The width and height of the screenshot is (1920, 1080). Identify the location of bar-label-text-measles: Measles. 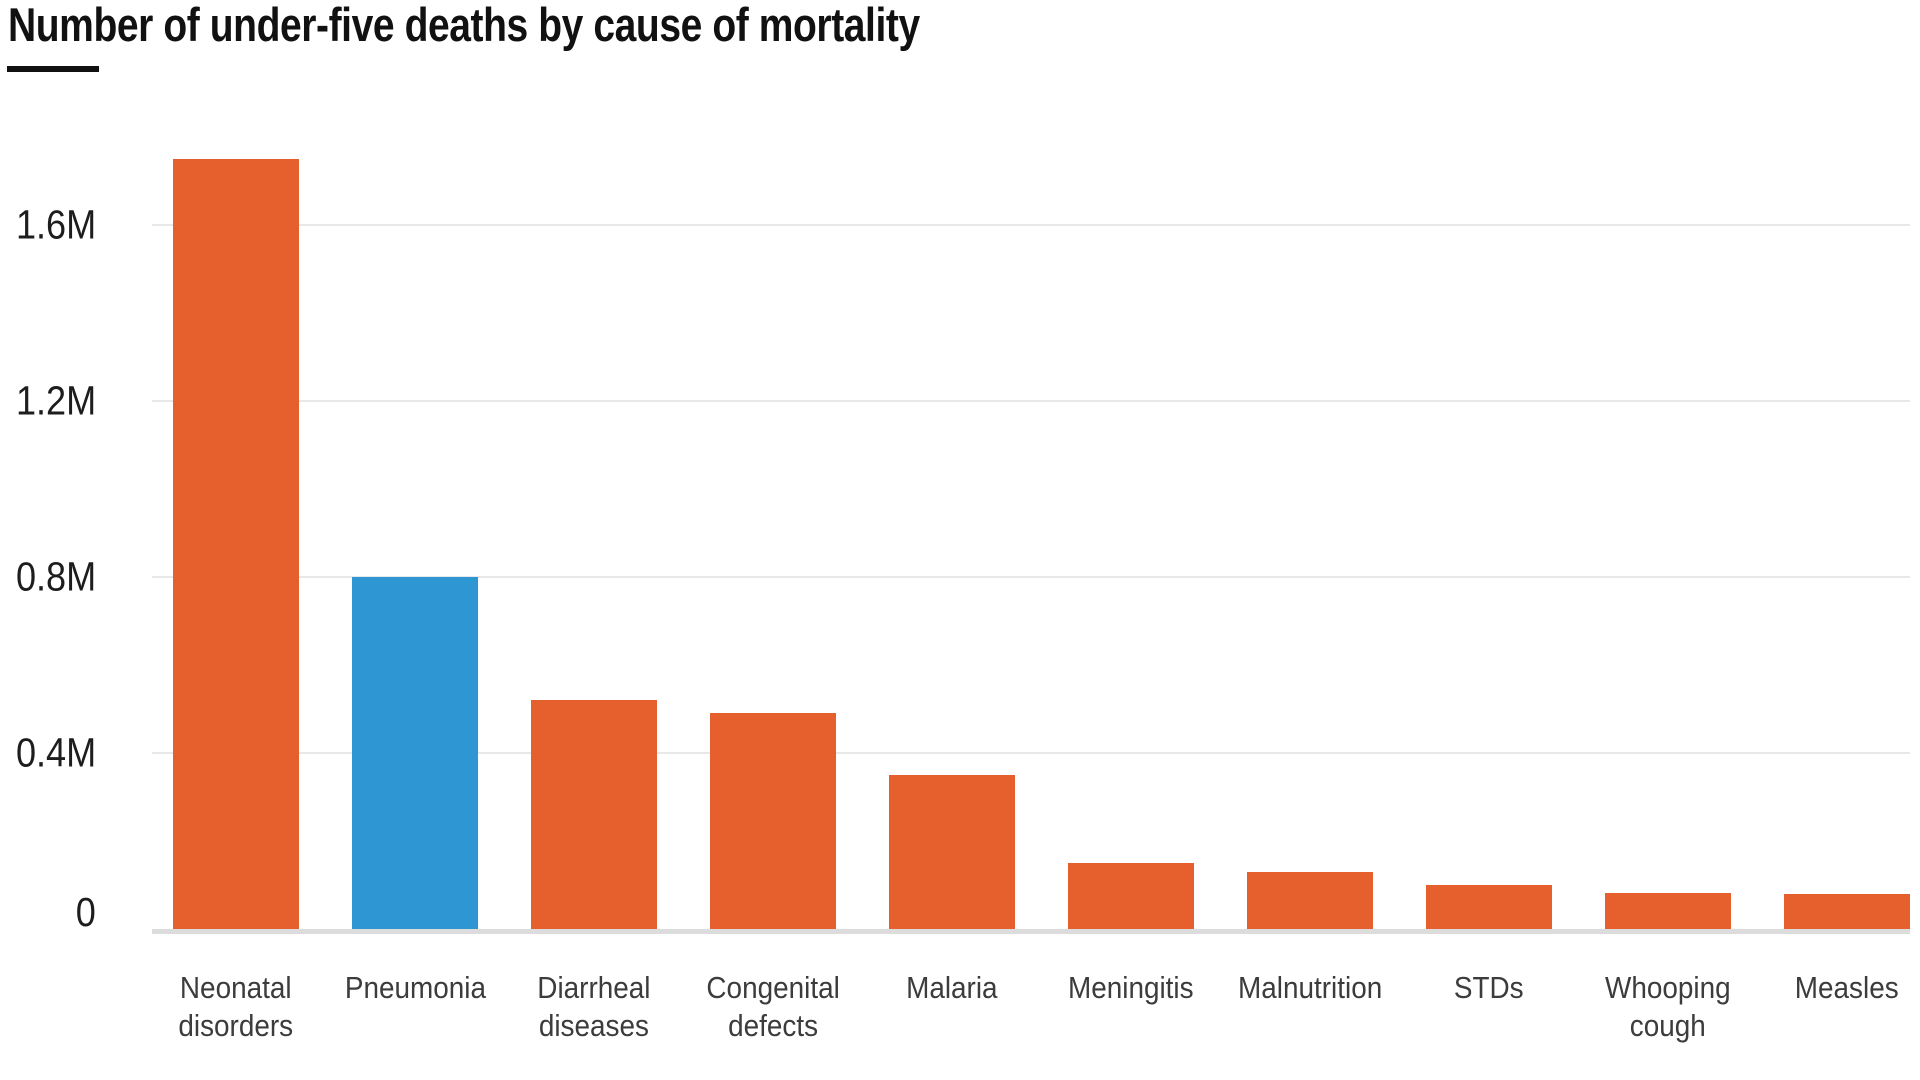
(1847, 987).